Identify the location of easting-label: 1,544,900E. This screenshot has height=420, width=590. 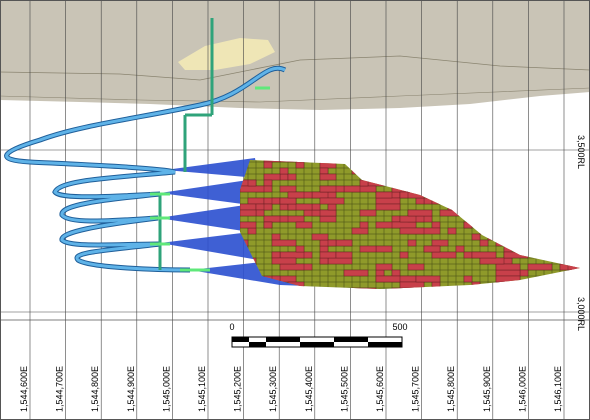
(131, 389).